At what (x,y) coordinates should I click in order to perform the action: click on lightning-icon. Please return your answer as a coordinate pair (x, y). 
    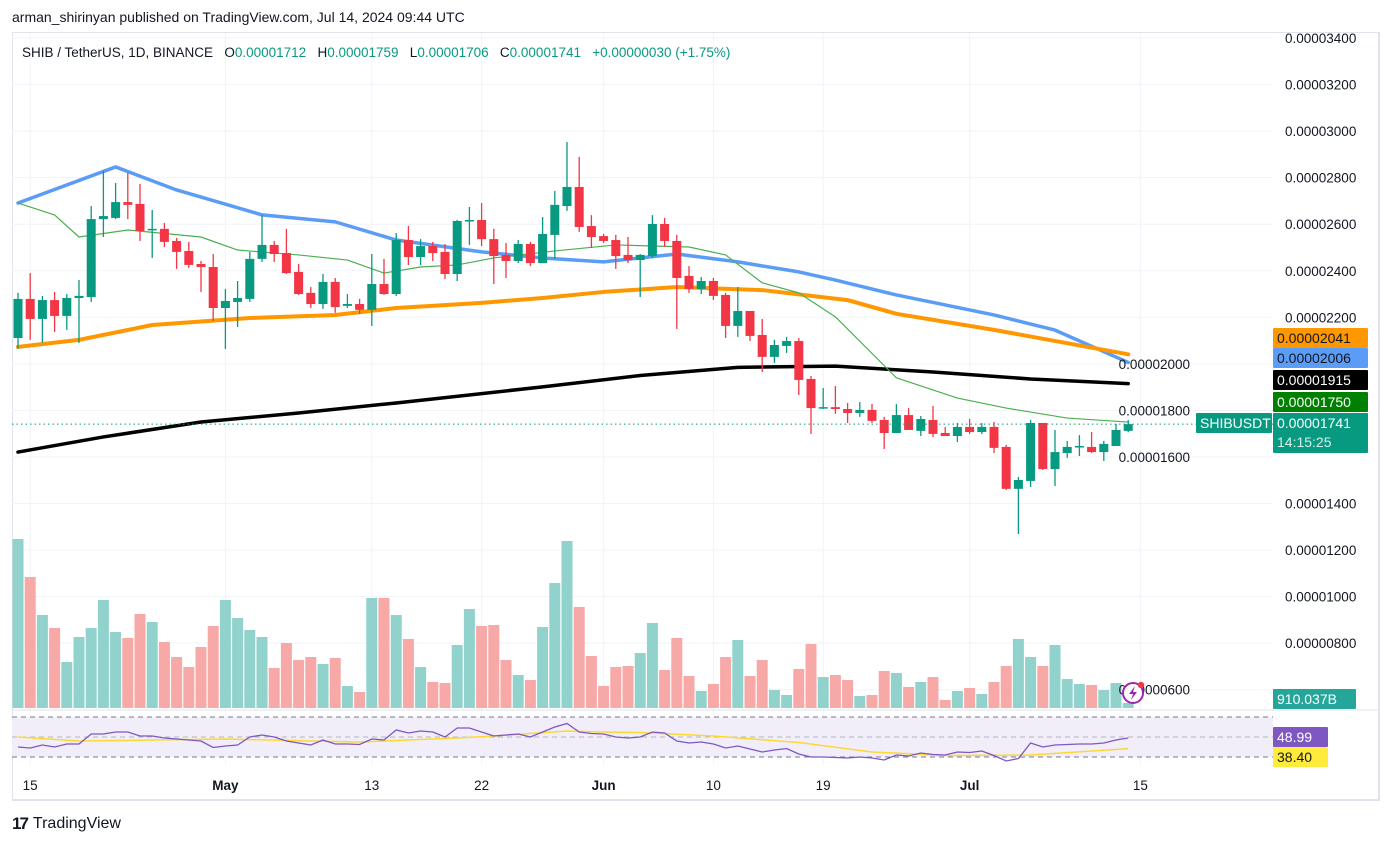
    Looking at the image, I should click on (1133, 692).